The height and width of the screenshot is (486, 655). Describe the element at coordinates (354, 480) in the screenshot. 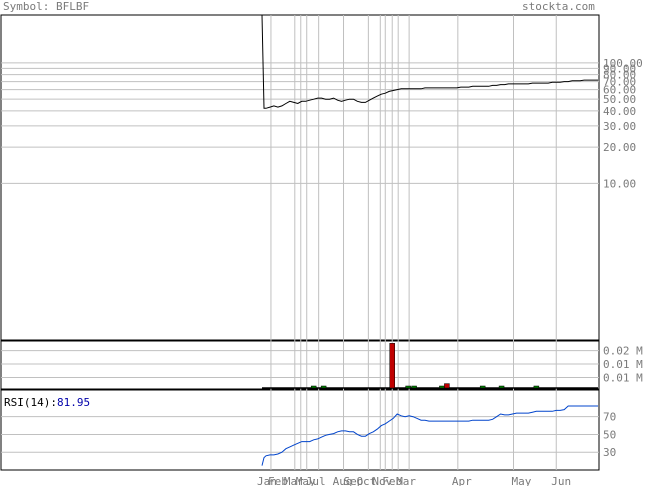

I see `x-tick-label: Sep` at that location.